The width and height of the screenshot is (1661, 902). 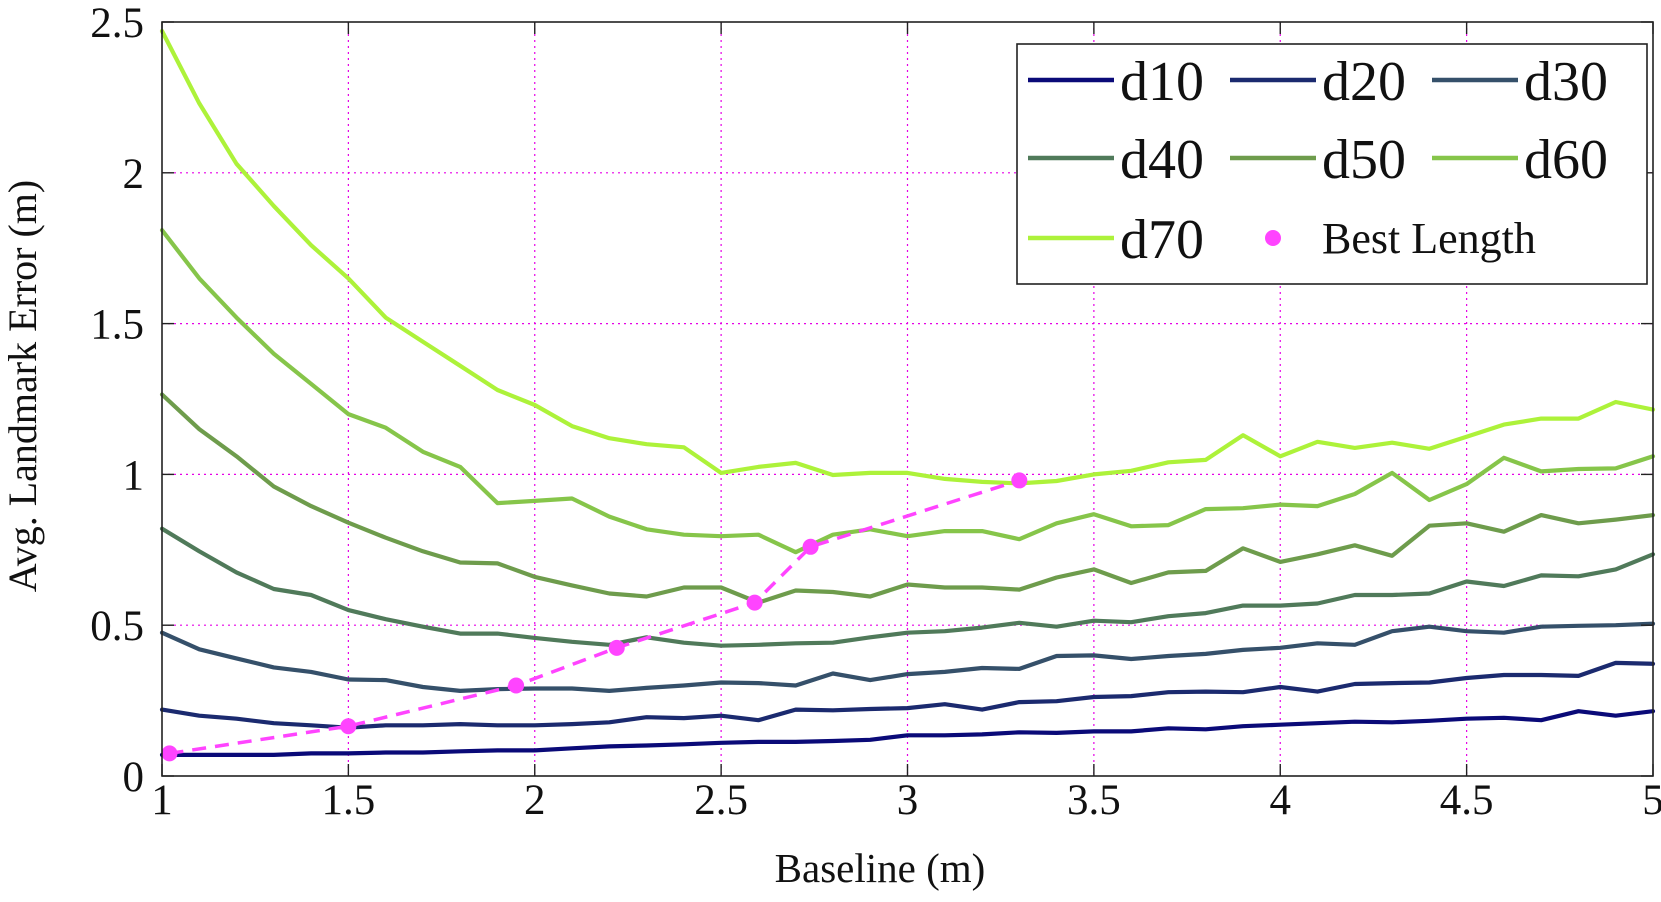 I want to click on x-tick-label: 2, so click(x=535, y=800).